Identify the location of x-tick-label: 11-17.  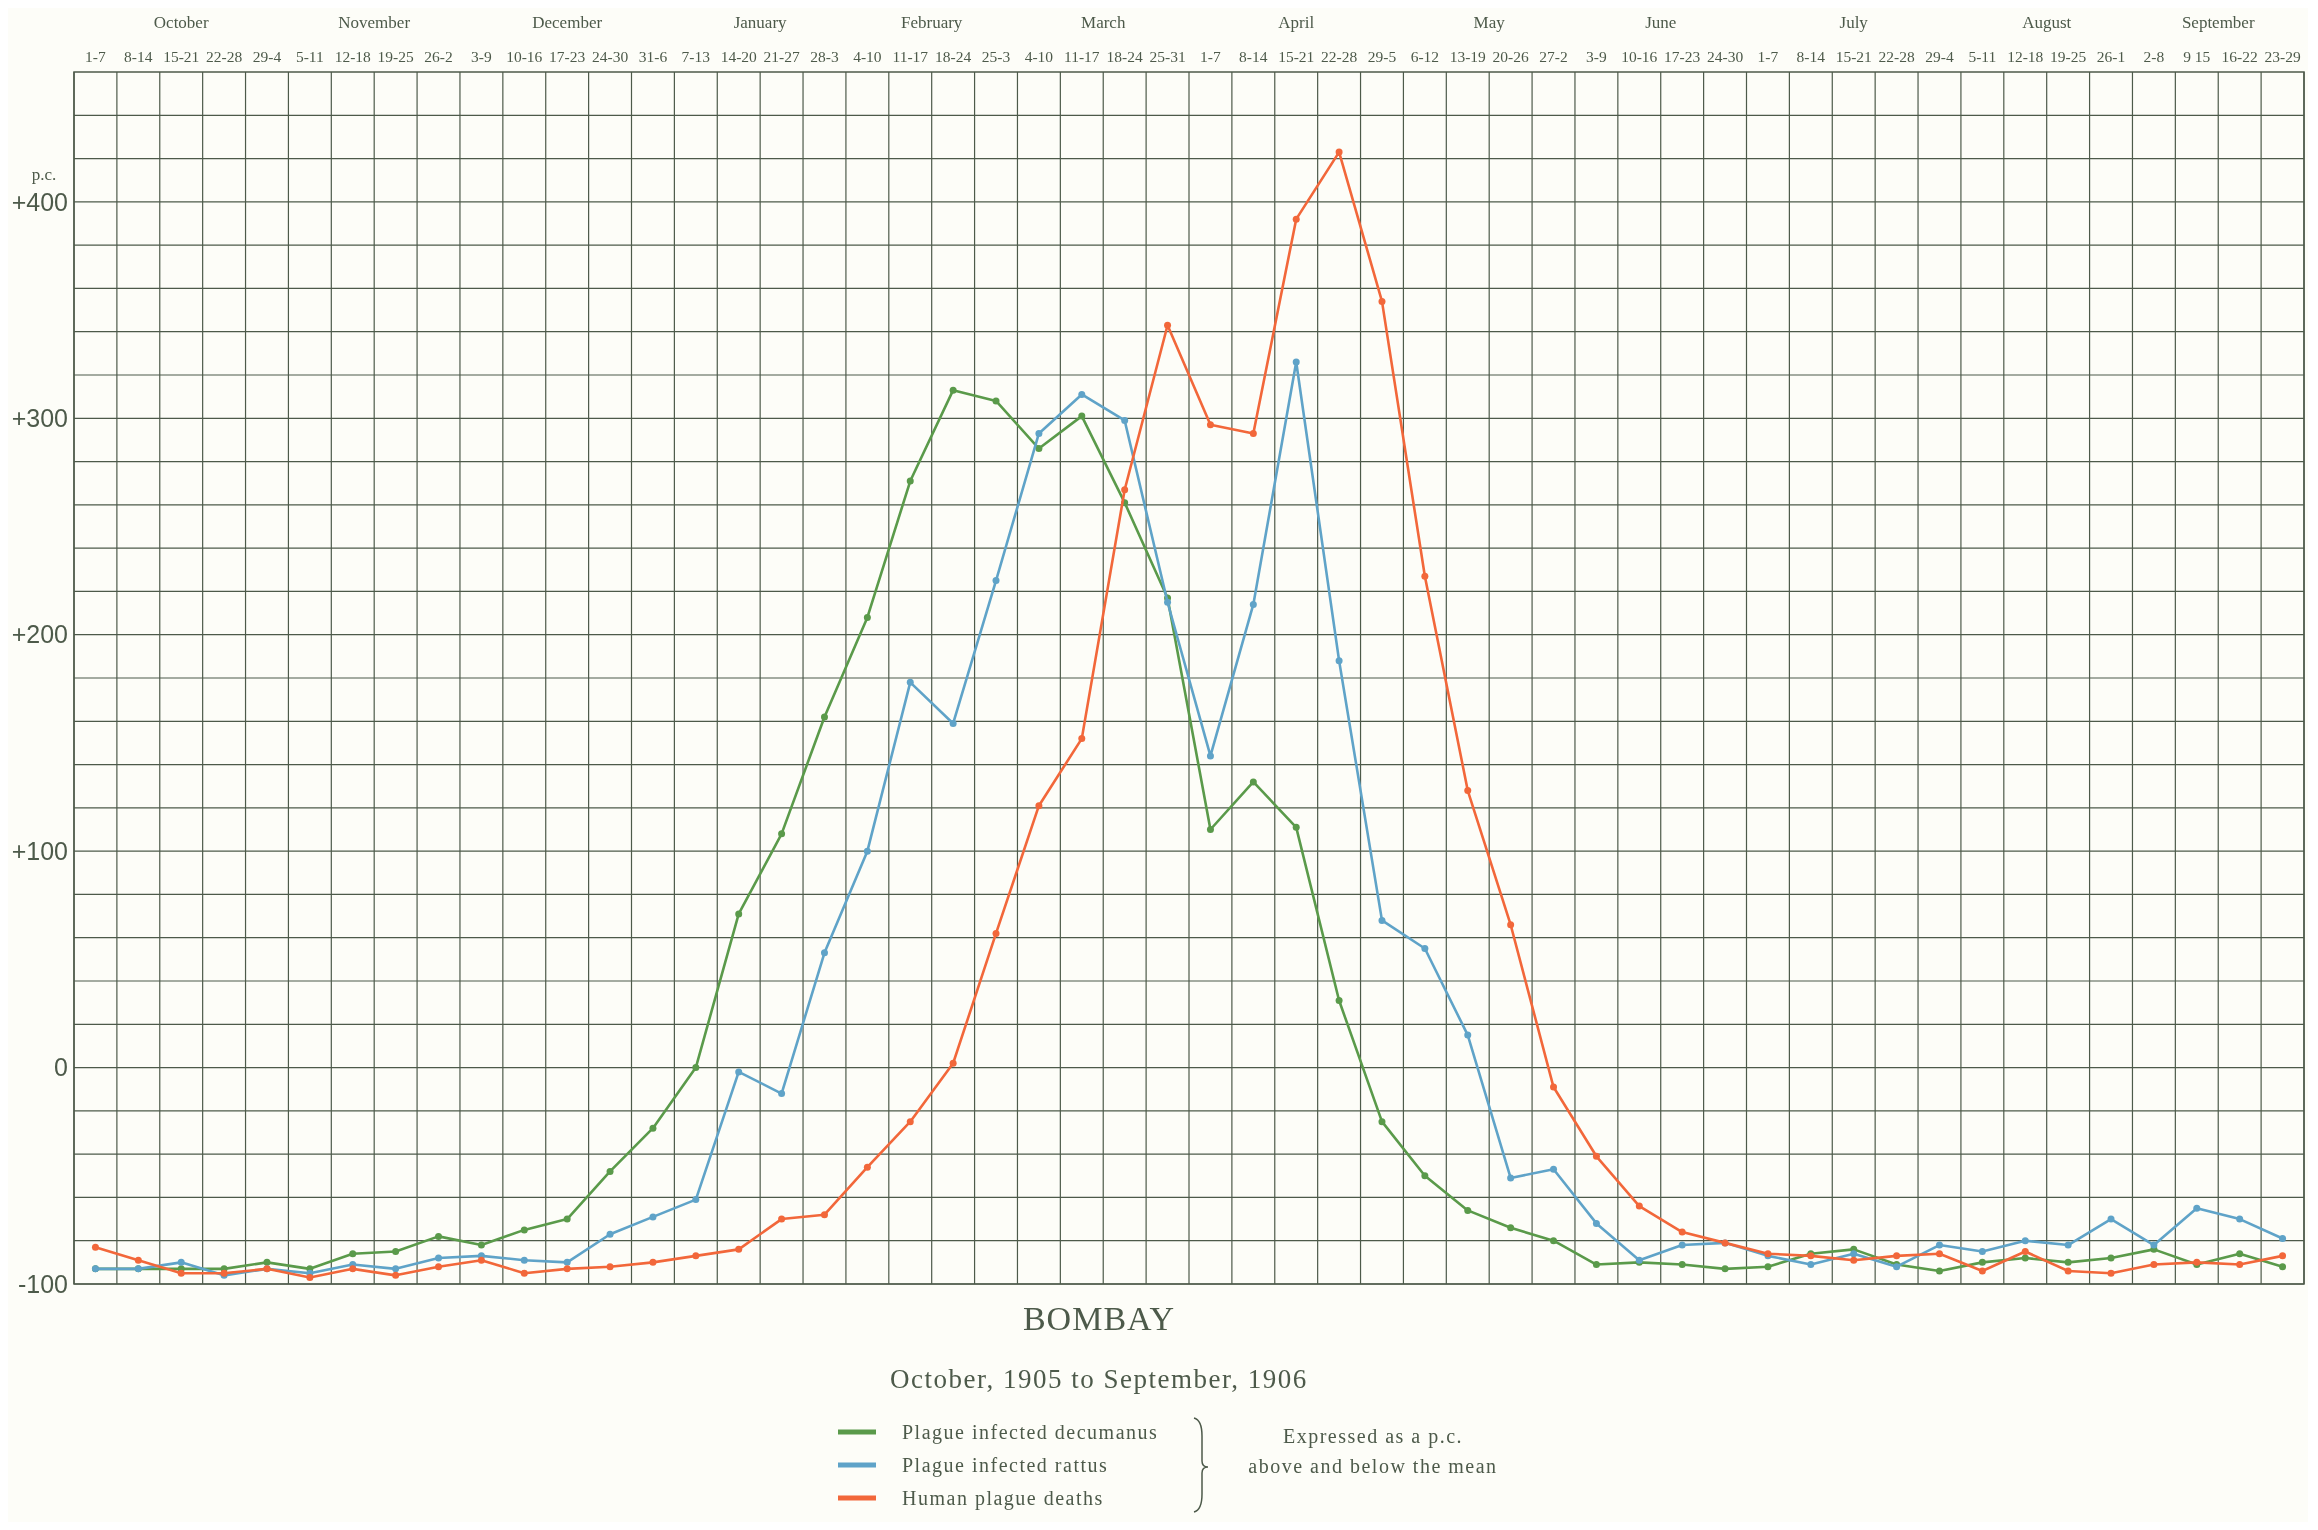
(1081, 56).